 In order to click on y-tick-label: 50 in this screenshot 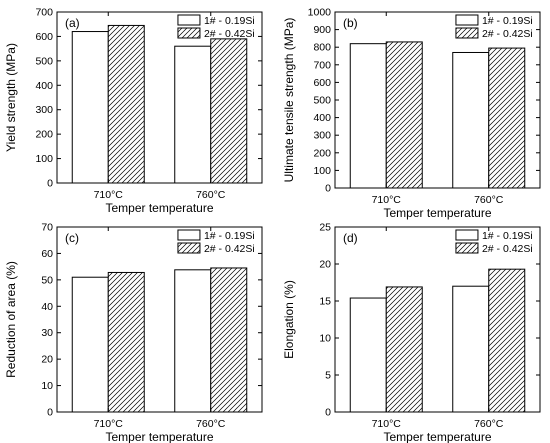, I will do `click(47, 280)`.